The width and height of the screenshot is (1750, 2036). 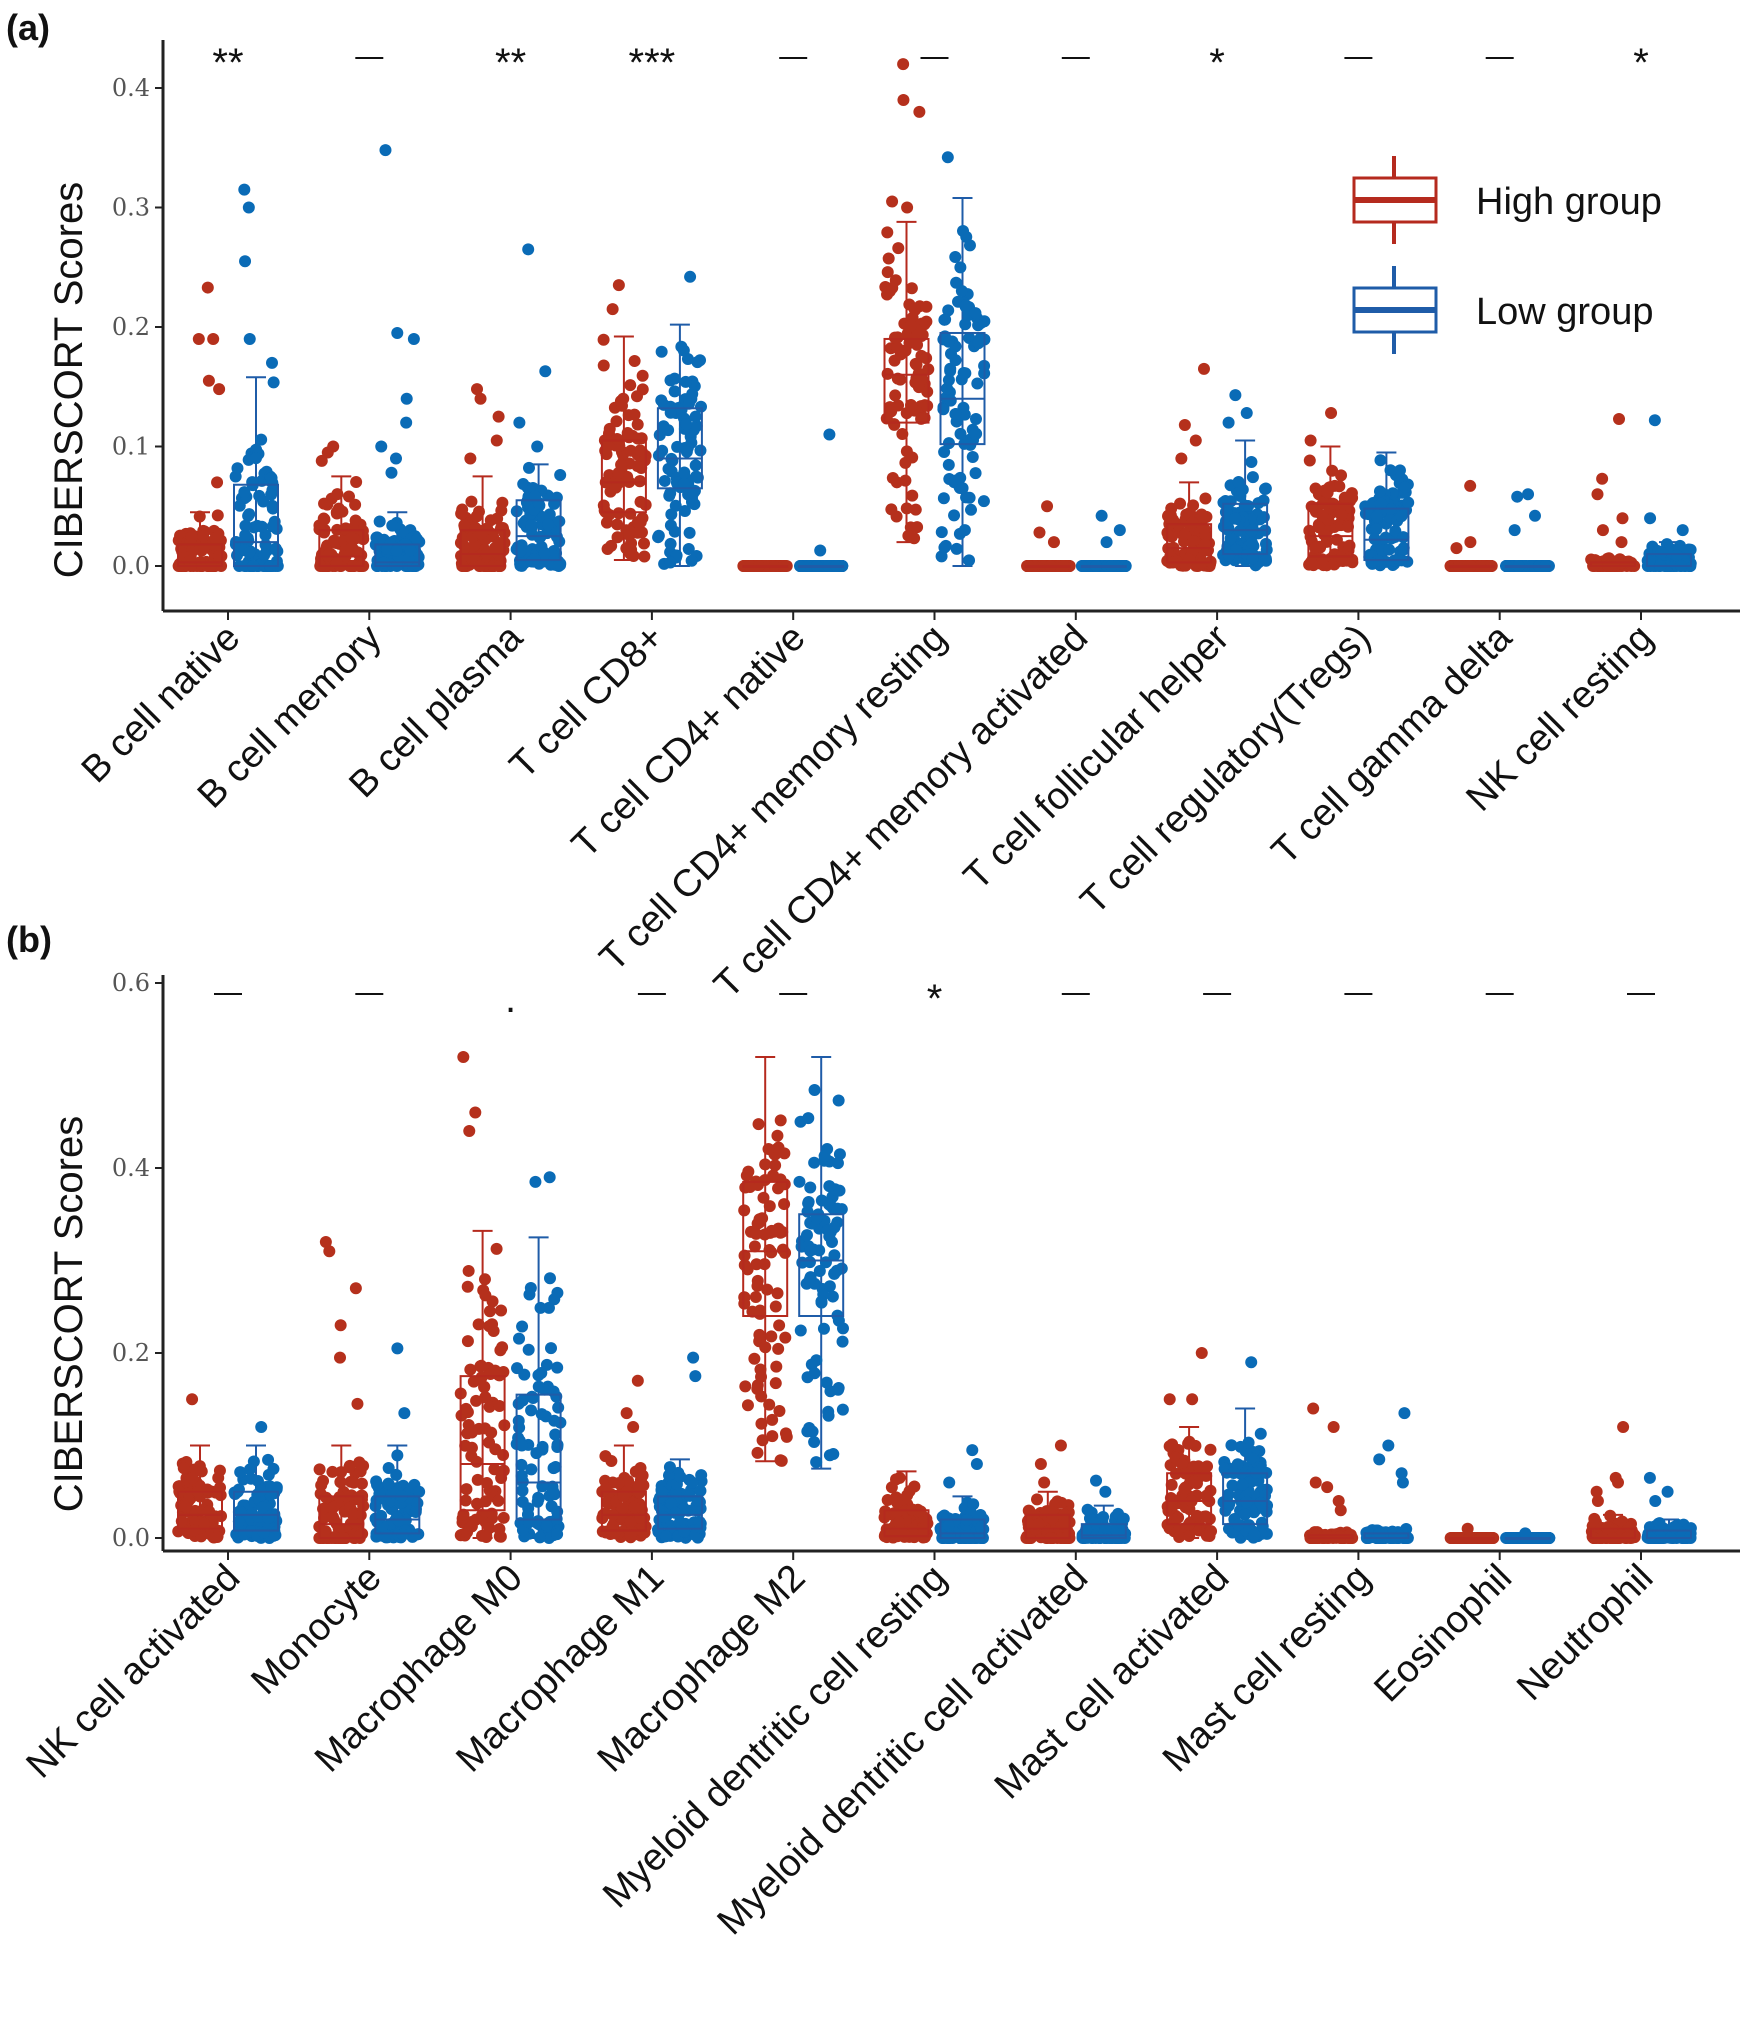 I want to click on panel-b-label: (b), so click(x=29, y=939).